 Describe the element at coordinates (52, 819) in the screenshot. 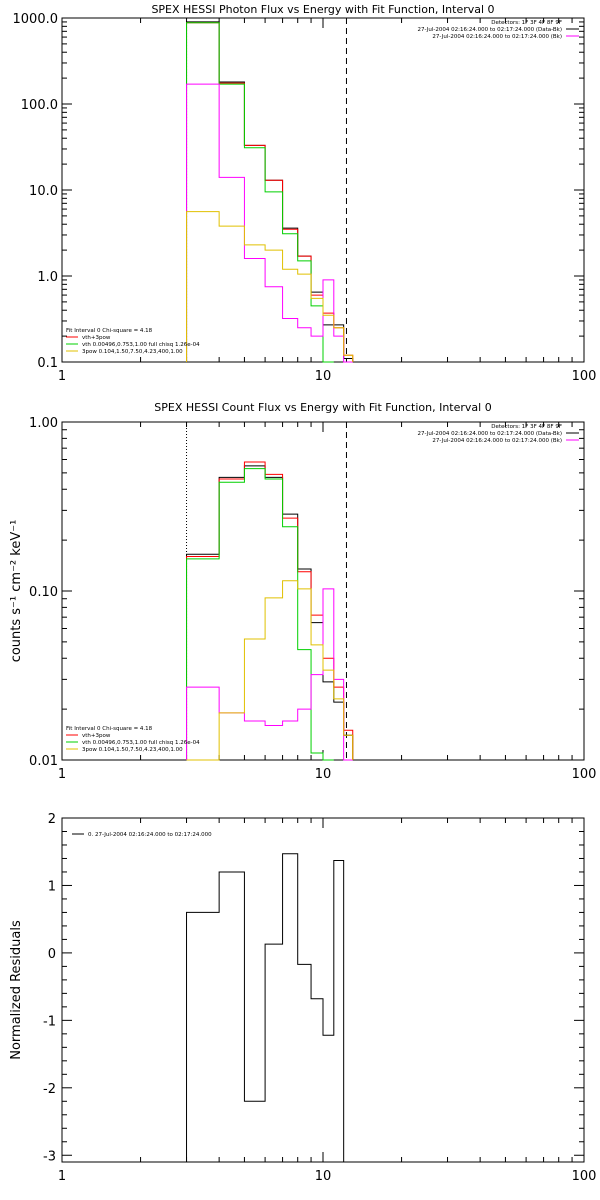

I see `y-tick-label: 2` at that location.